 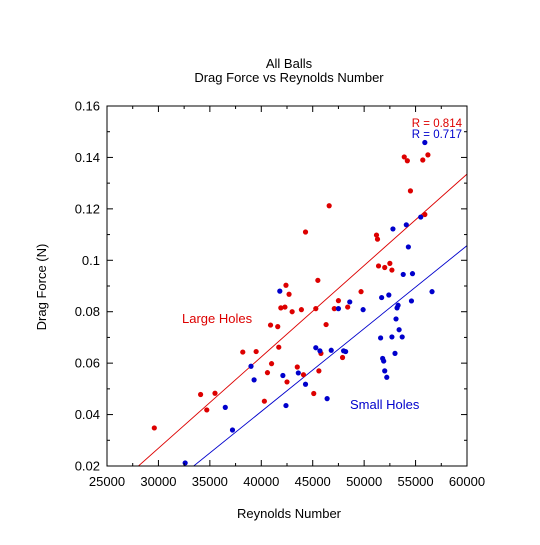 What do you see at coordinates (41, 287) in the screenshot?
I see `y-axis-label: Drag Force (N)` at bounding box center [41, 287].